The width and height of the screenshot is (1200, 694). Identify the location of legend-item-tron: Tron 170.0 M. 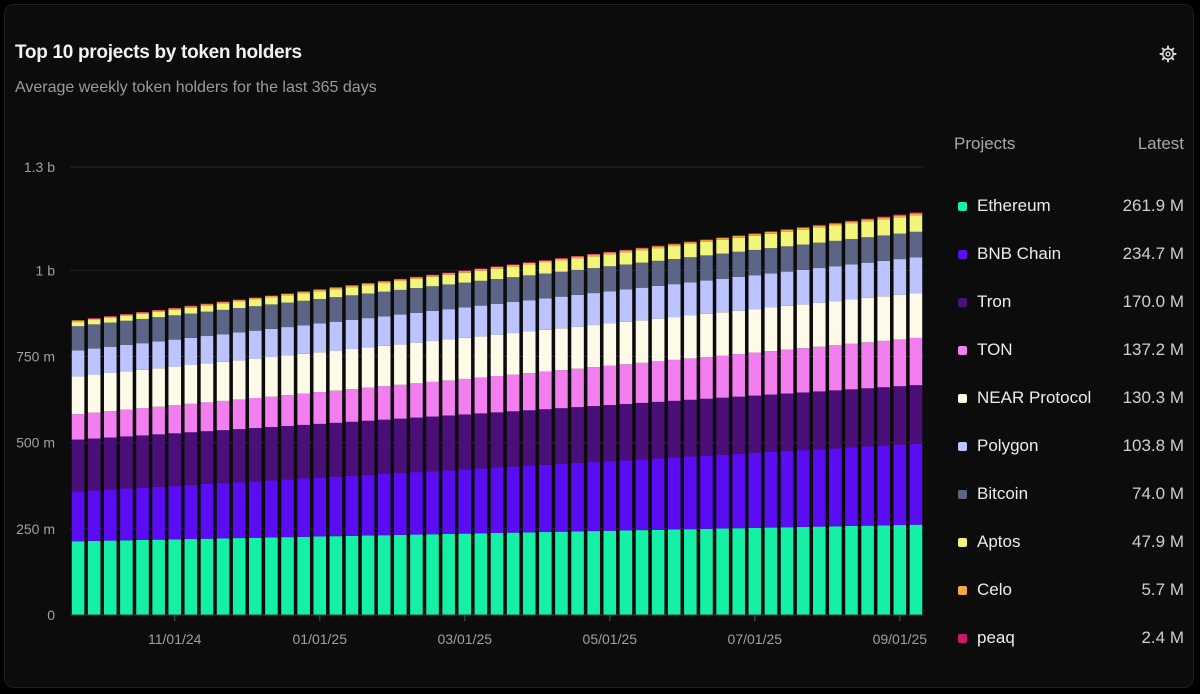
(1069, 302).